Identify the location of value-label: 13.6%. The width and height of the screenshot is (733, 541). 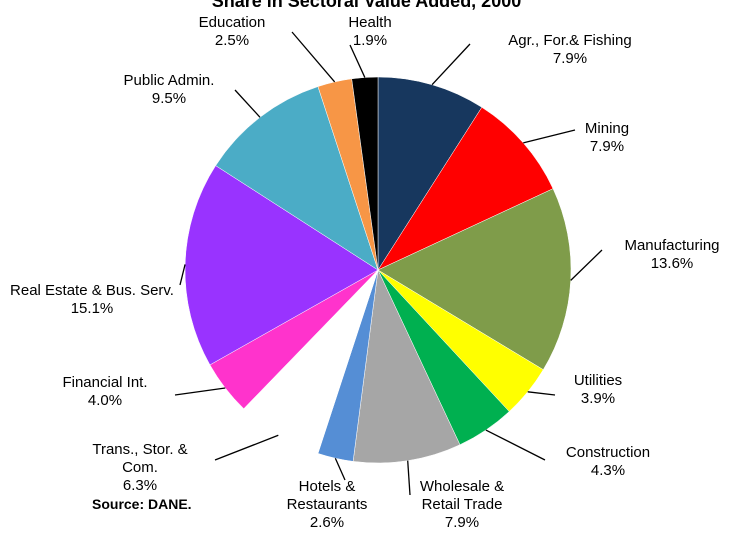
(672, 263).